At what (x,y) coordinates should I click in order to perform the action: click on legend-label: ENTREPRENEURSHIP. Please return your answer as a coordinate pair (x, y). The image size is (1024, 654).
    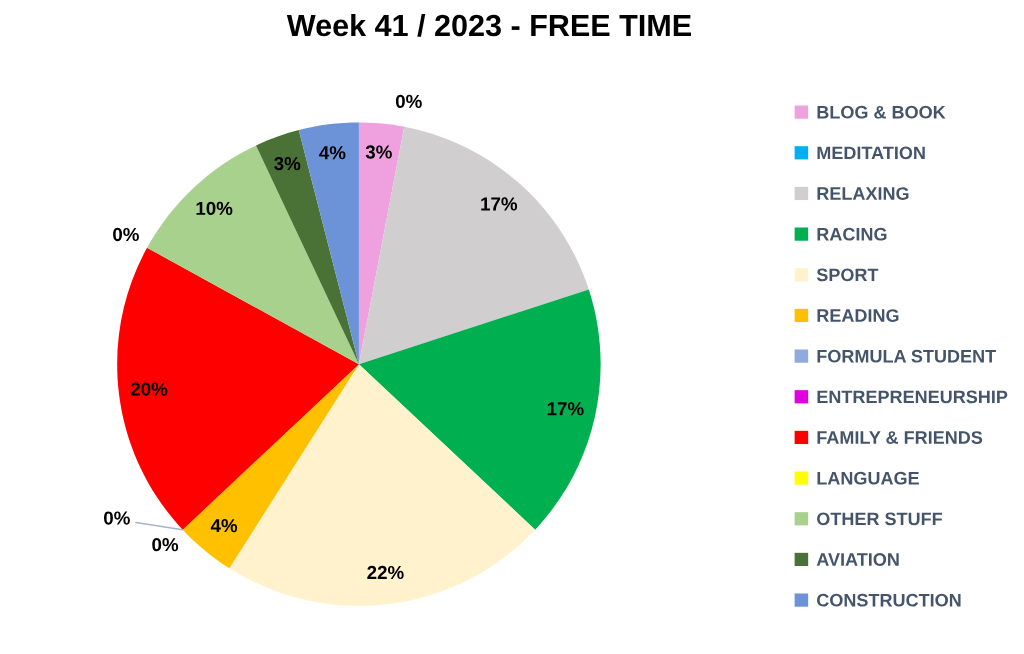
    Looking at the image, I should click on (912, 397).